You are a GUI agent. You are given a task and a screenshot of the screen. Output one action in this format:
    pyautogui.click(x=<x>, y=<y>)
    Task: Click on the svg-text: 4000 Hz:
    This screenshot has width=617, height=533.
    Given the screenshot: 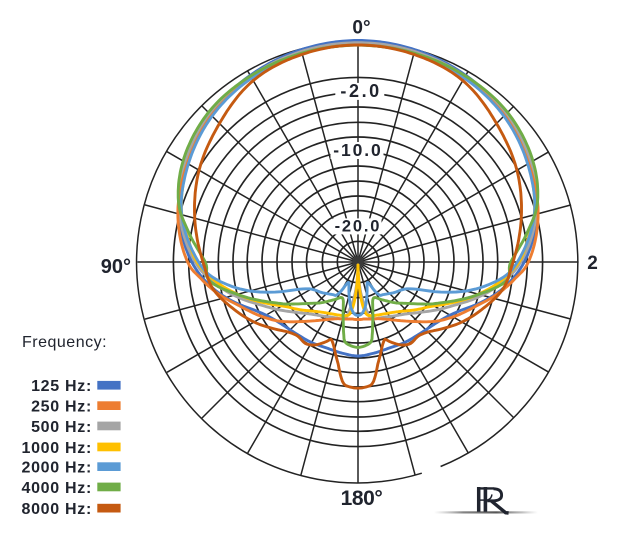 What is the action you would take?
    pyautogui.click(x=56, y=488)
    